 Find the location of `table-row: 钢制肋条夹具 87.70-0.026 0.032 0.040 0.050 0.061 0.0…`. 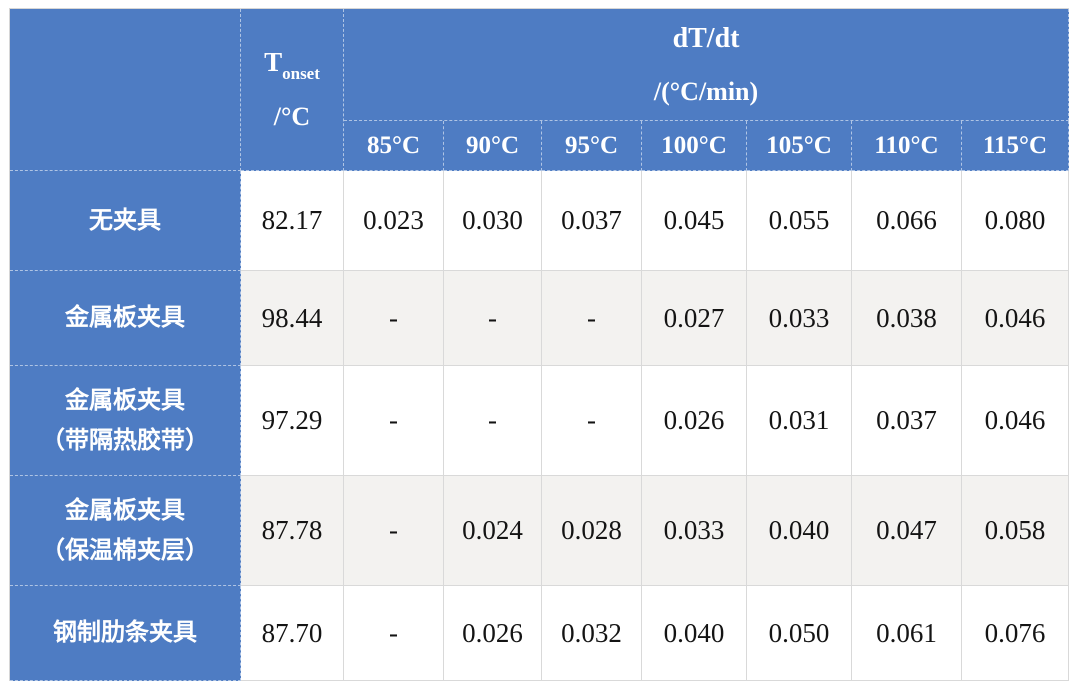

table-row: 钢制肋条夹具 87.70-0.026 0.032 0.040 0.050 0.061 0.0… is located at coordinates (540, 633).